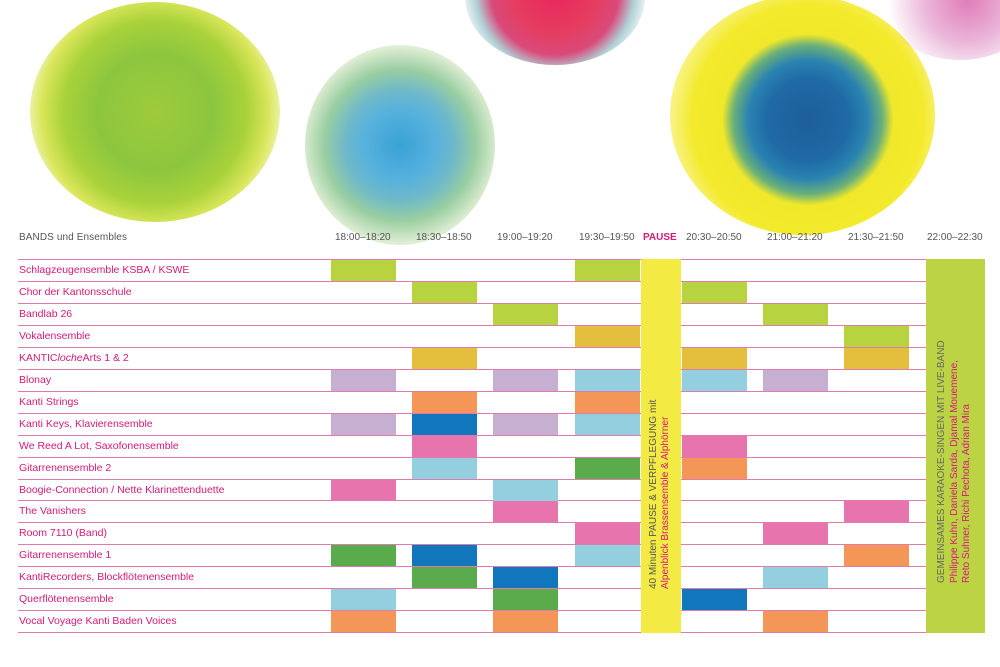  Describe the element at coordinates (363, 237) in the screenshot. I see `time-slot-header: 18:00–18:20` at that location.